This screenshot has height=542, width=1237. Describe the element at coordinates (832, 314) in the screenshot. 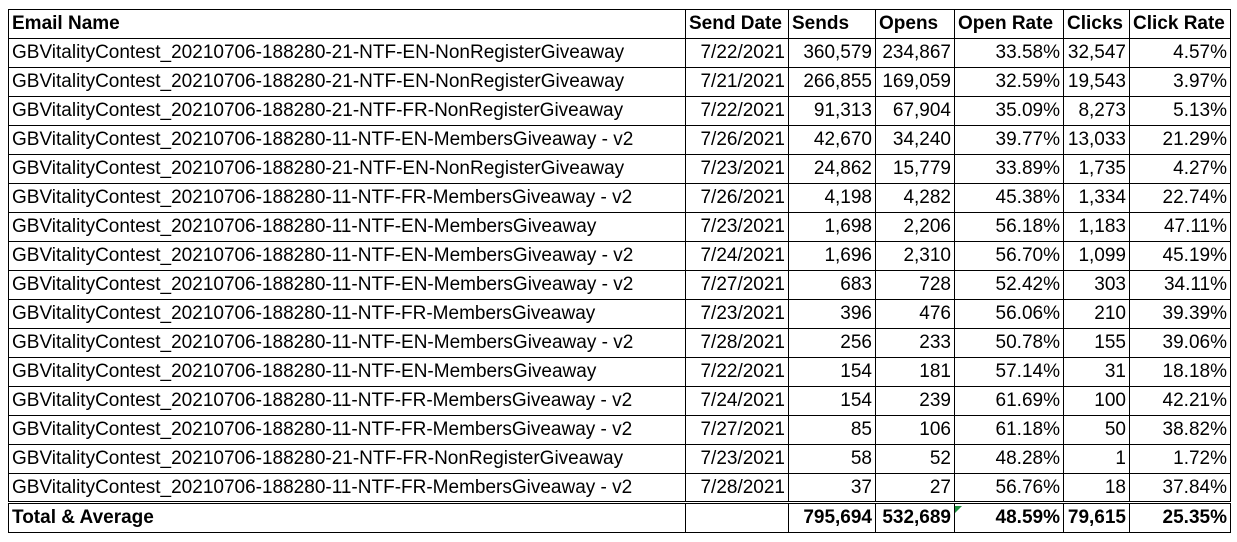

I see `cell-sends: 396` at that location.